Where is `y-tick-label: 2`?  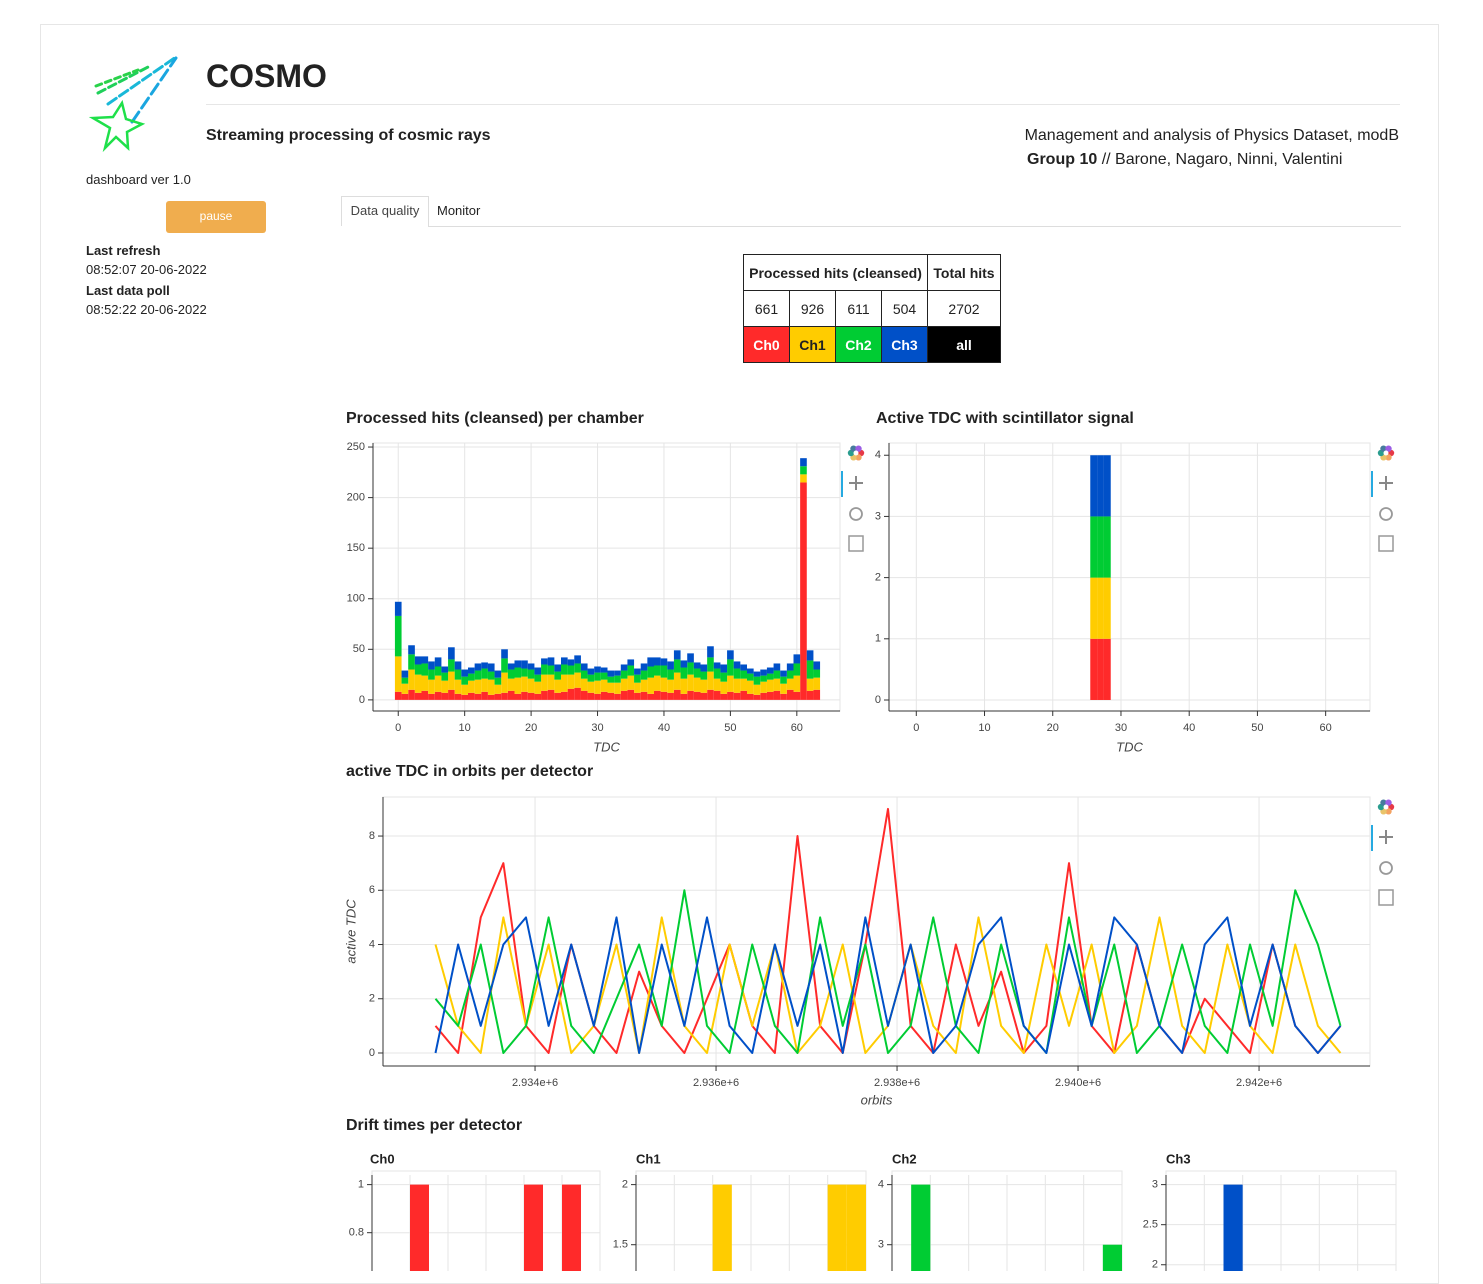 y-tick-label: 2 is located at coordinates (372, 999).